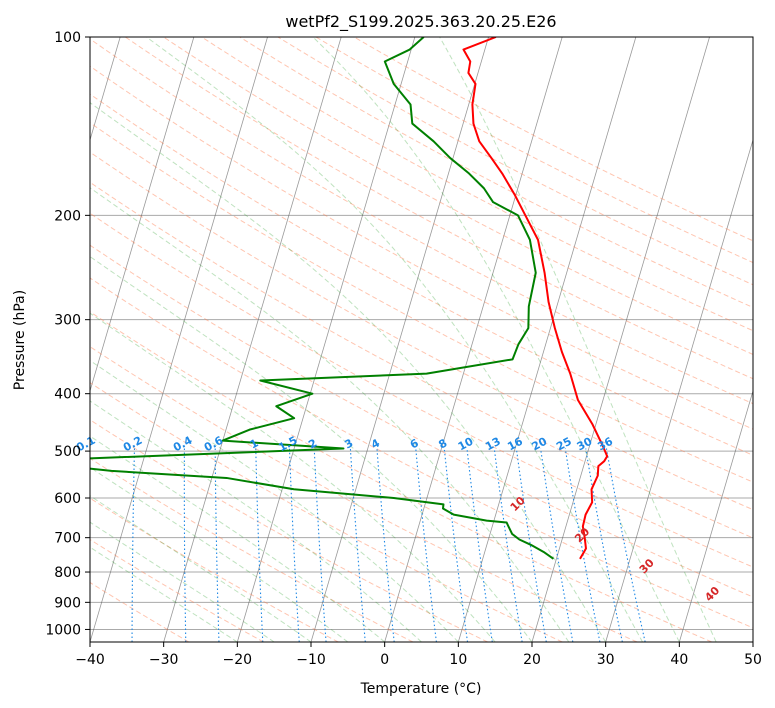 Image resolution: width=775 pixels, height=708 pixels. Describe the element at coordinates (164, 660) in the screenshot. I see `x-tick-label: −30` at that location.